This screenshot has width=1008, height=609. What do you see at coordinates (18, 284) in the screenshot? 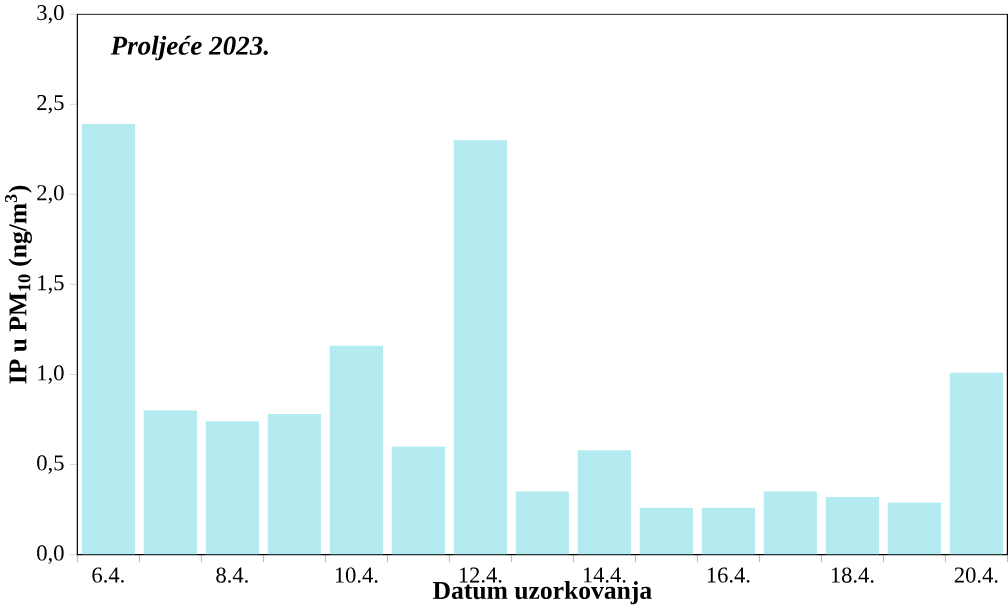
I see `y-axis-title: IP u PM$_{10}$ (ng/m$^{3}$)` at bounding box center [18, 284].